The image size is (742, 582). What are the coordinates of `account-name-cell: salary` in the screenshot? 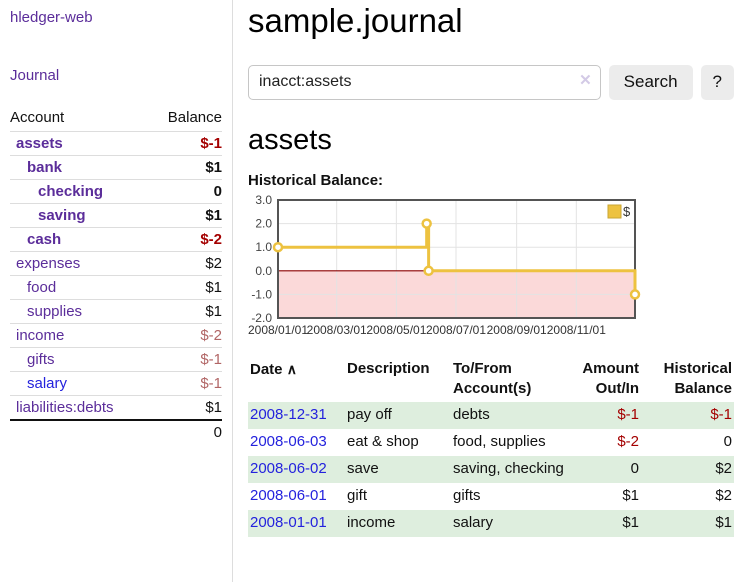 It's located at (80, 383).